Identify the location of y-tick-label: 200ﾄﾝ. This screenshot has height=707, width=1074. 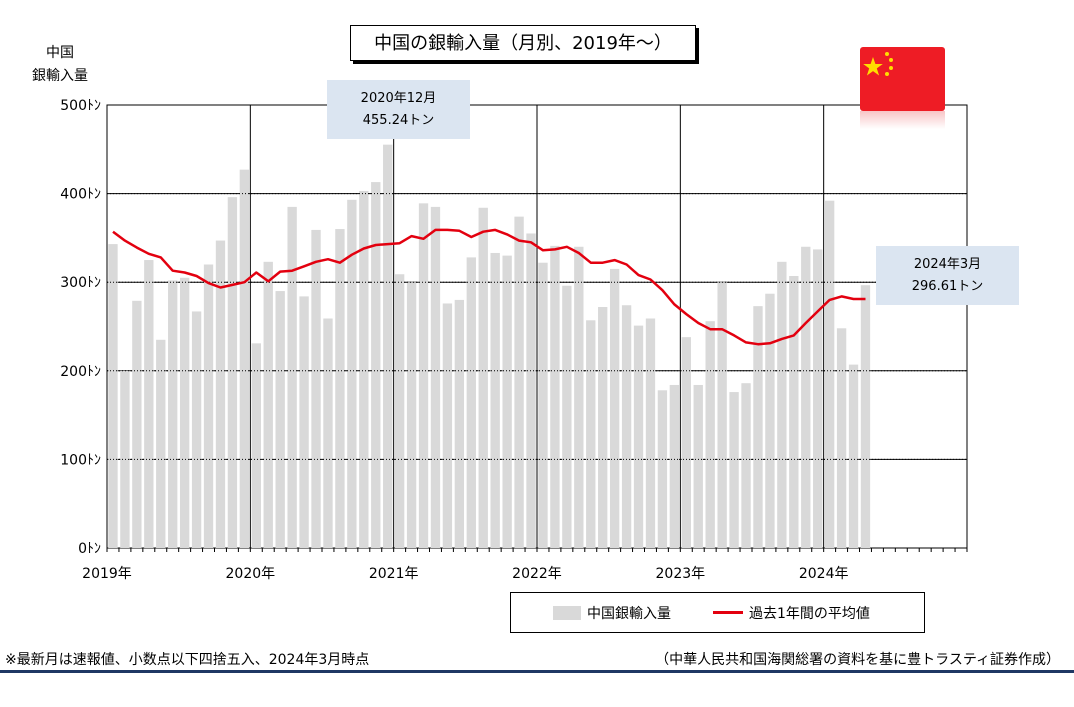
(80, 372).